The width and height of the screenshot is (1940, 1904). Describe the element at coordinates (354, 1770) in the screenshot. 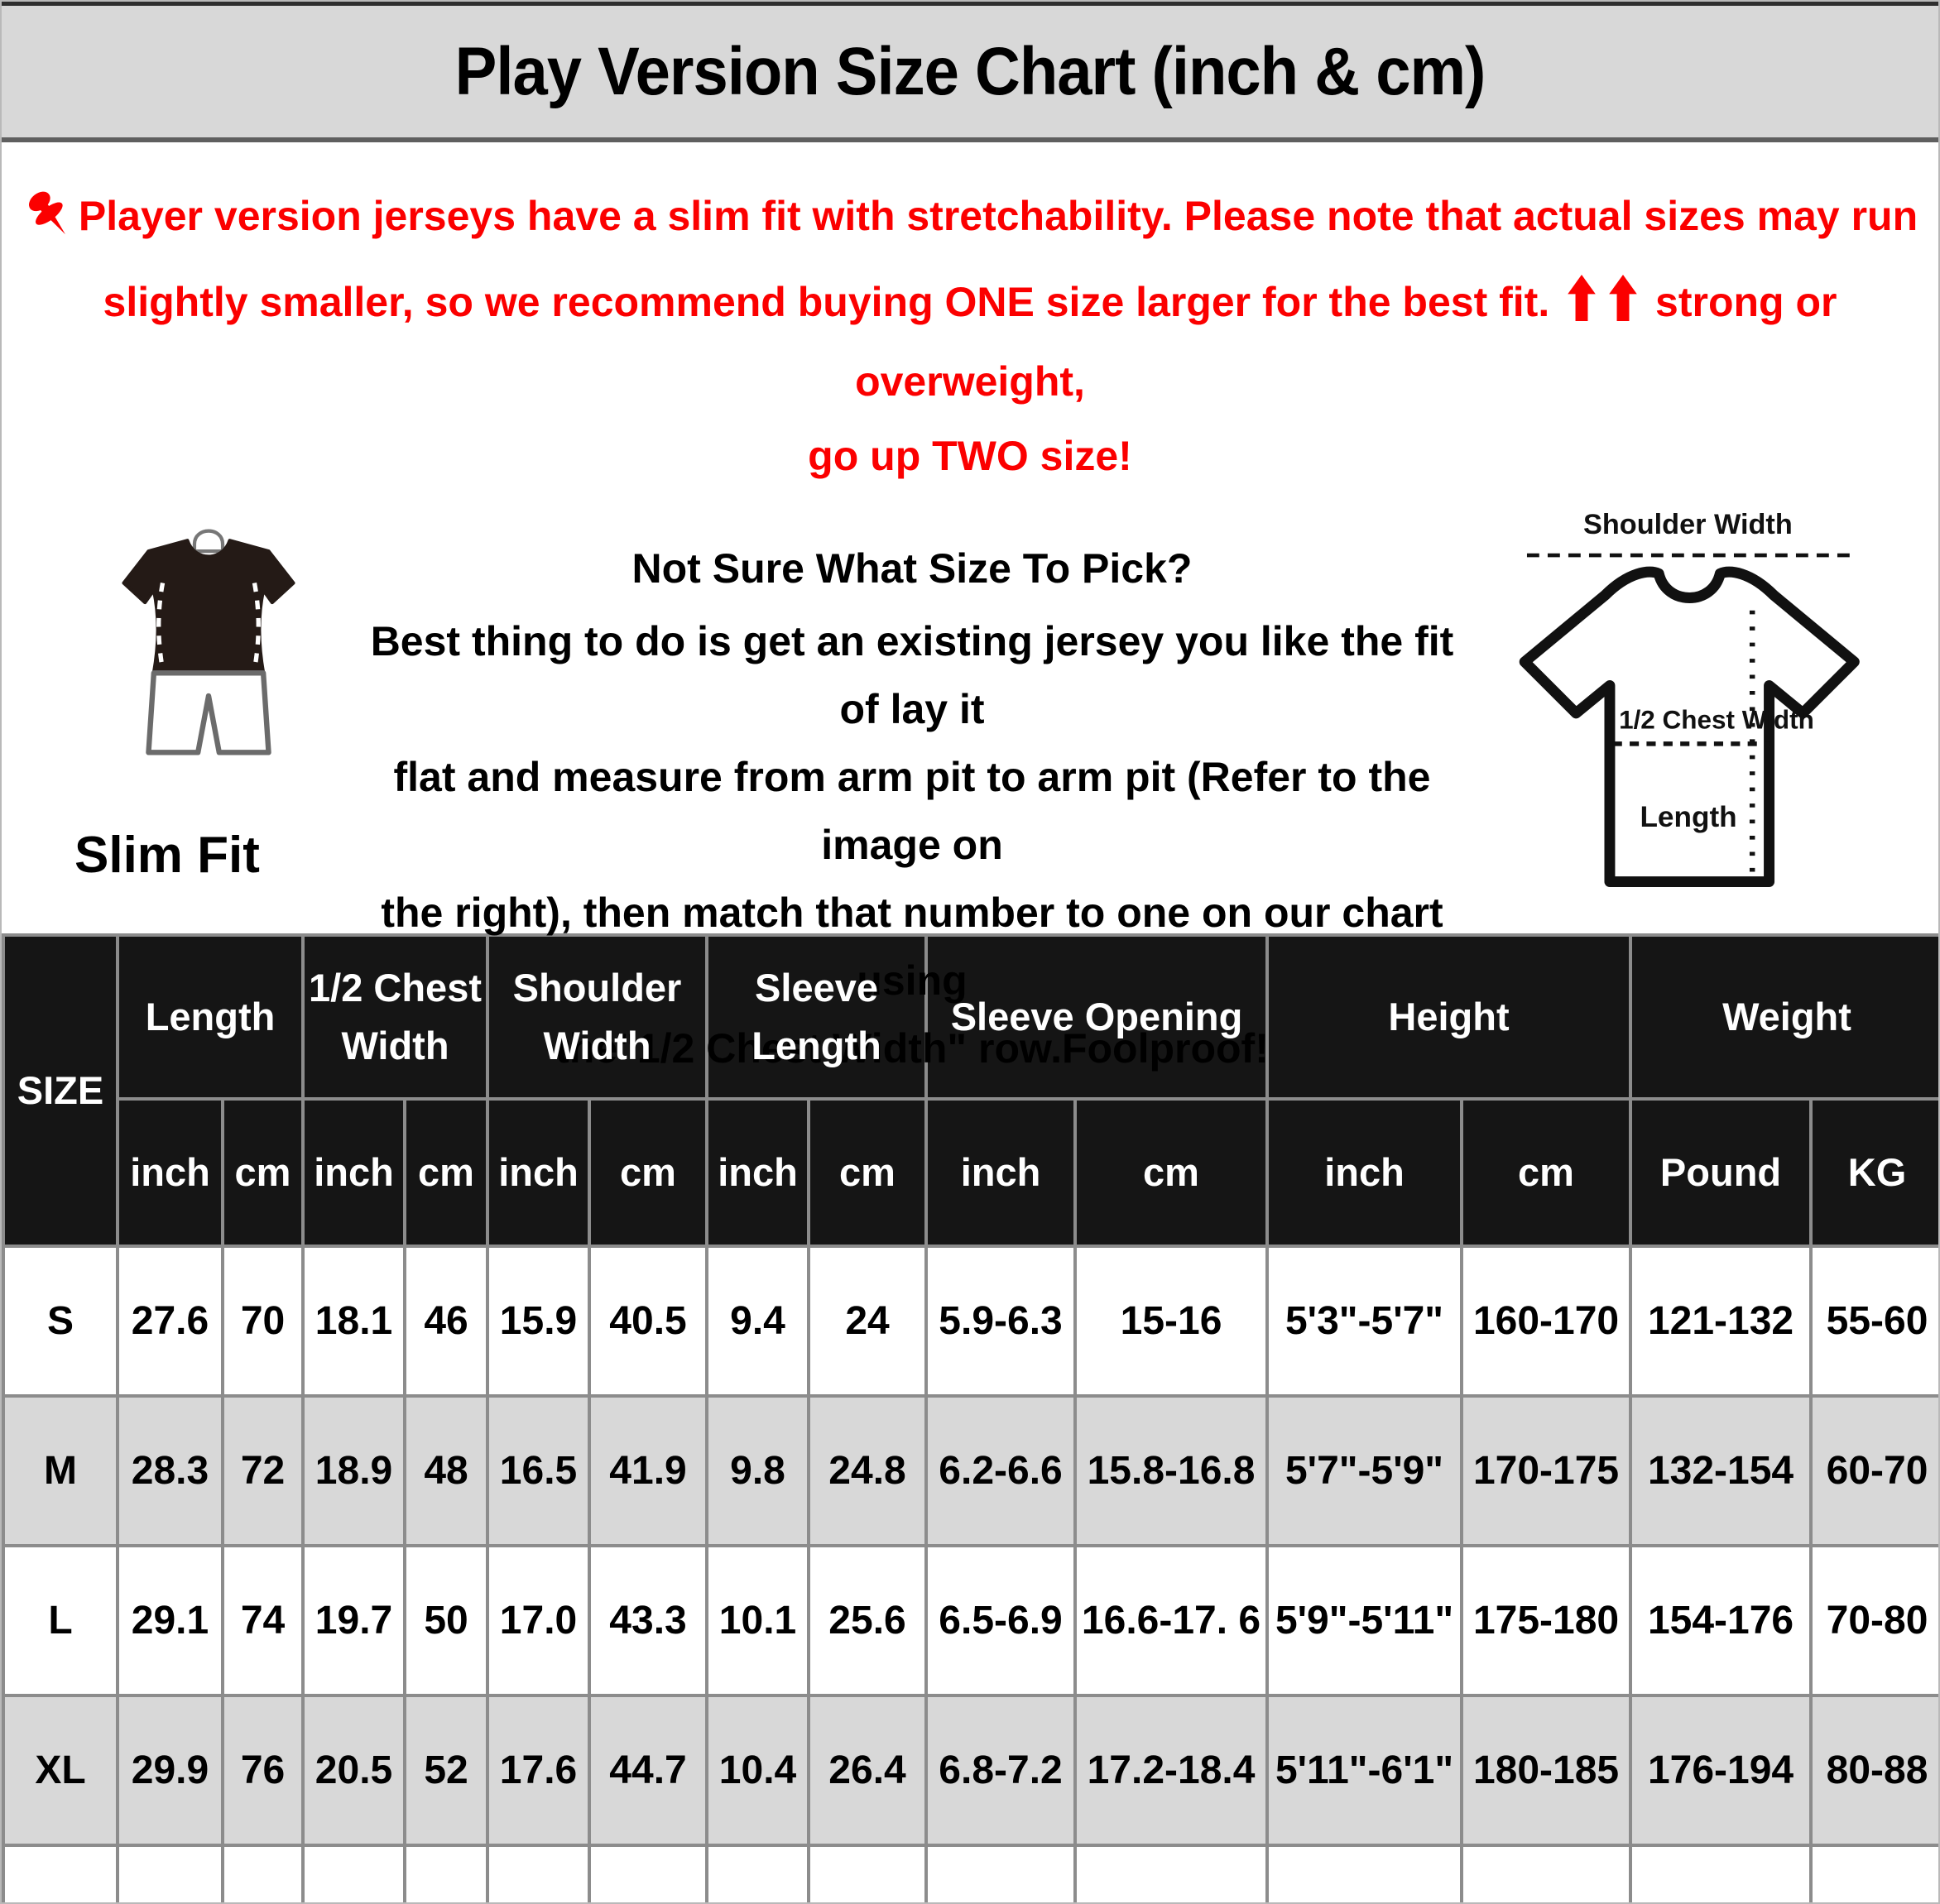

I see `value-cell: 20.5` at that location.